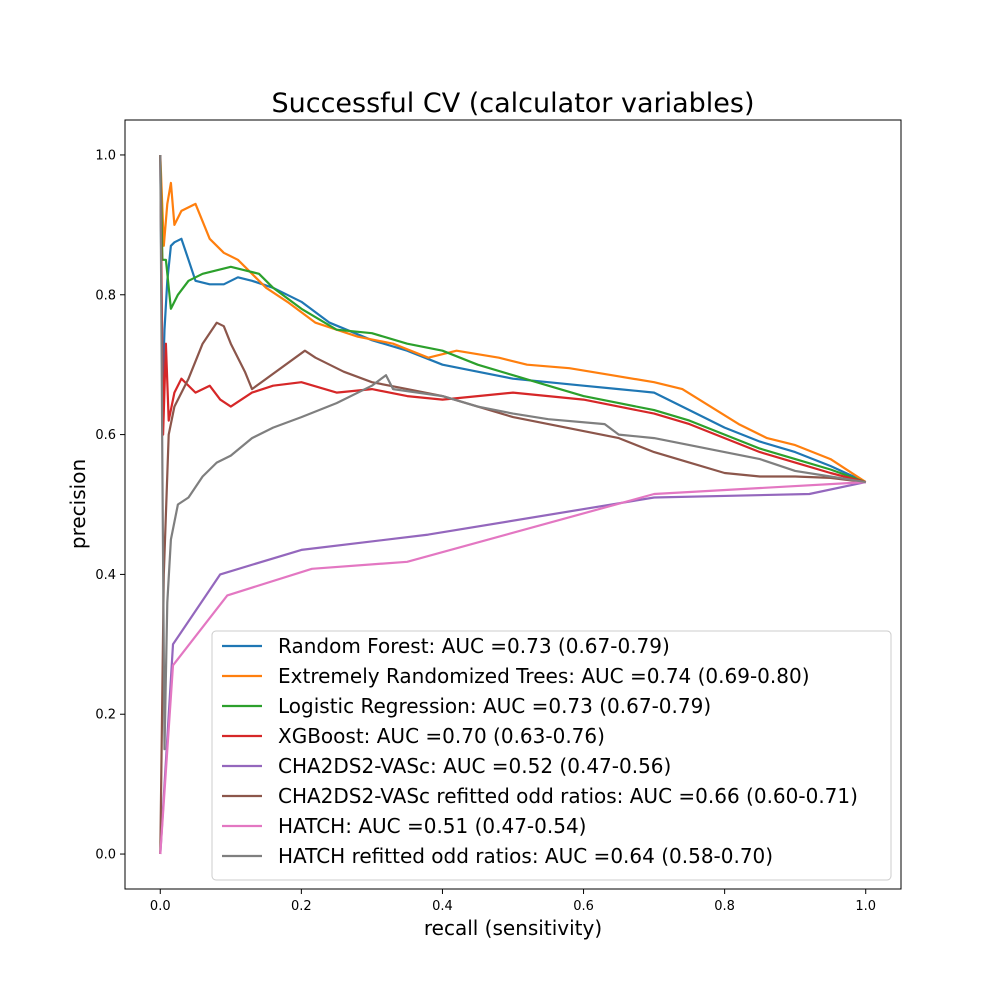 This screenshot has width=1000, height=1000. What do you see at coordinates (105, 855) in the screenshot?
I see `y-tick-label: 0.0` at bounding box center [105, 855].